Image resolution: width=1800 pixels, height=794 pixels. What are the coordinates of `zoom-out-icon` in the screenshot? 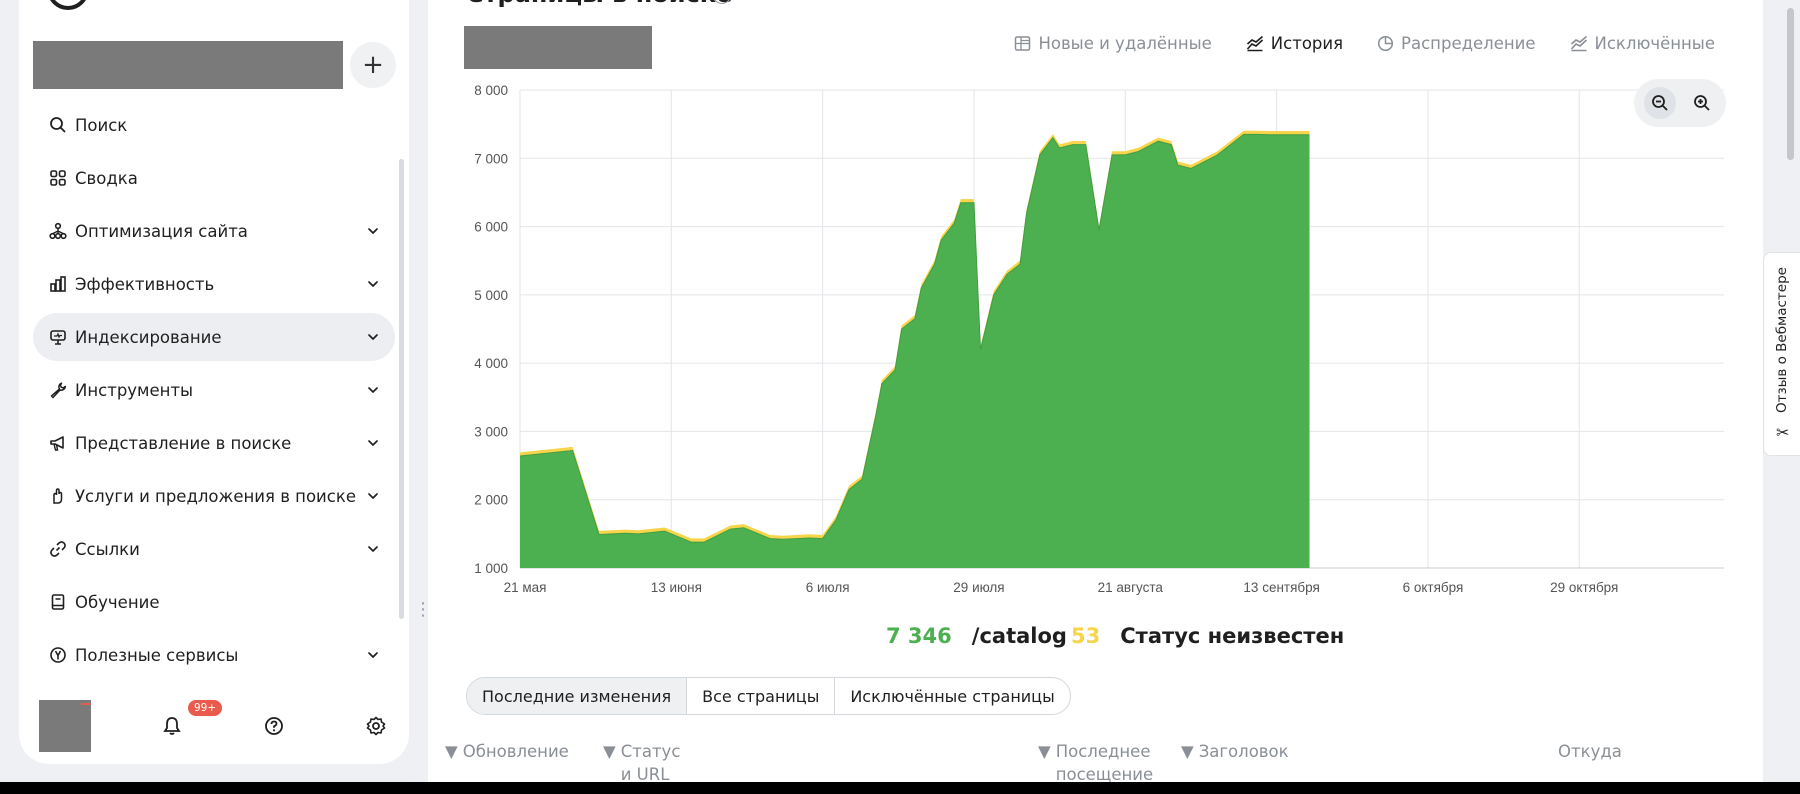 It's located at (1660, 103).